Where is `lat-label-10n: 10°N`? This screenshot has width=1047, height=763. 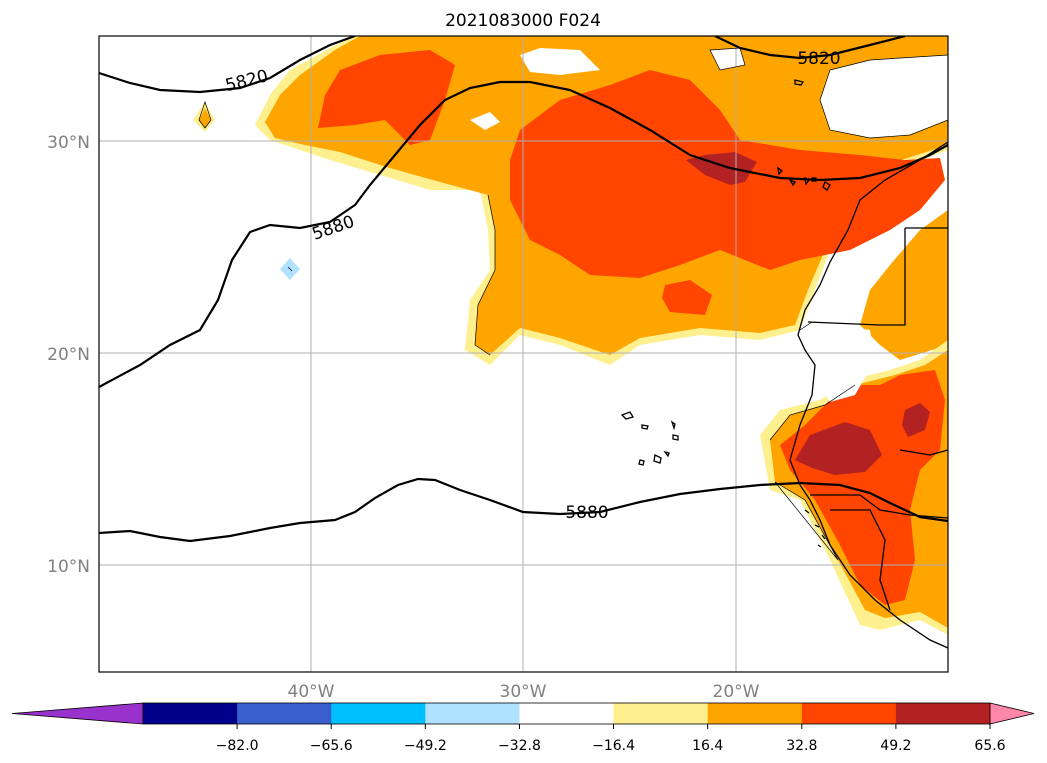
lat-label-10n: 10°N is located at coordinates (68, 567).